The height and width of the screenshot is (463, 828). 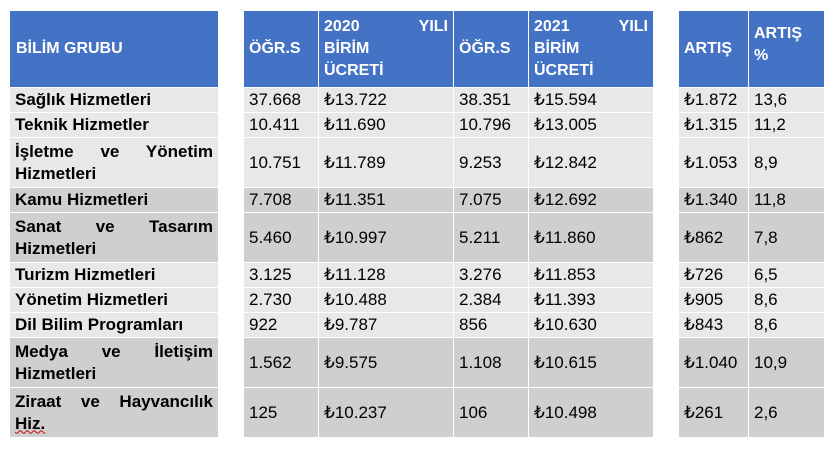 I want to click on group-name: Dil Bilim Programları, so click(x=114, y=325).